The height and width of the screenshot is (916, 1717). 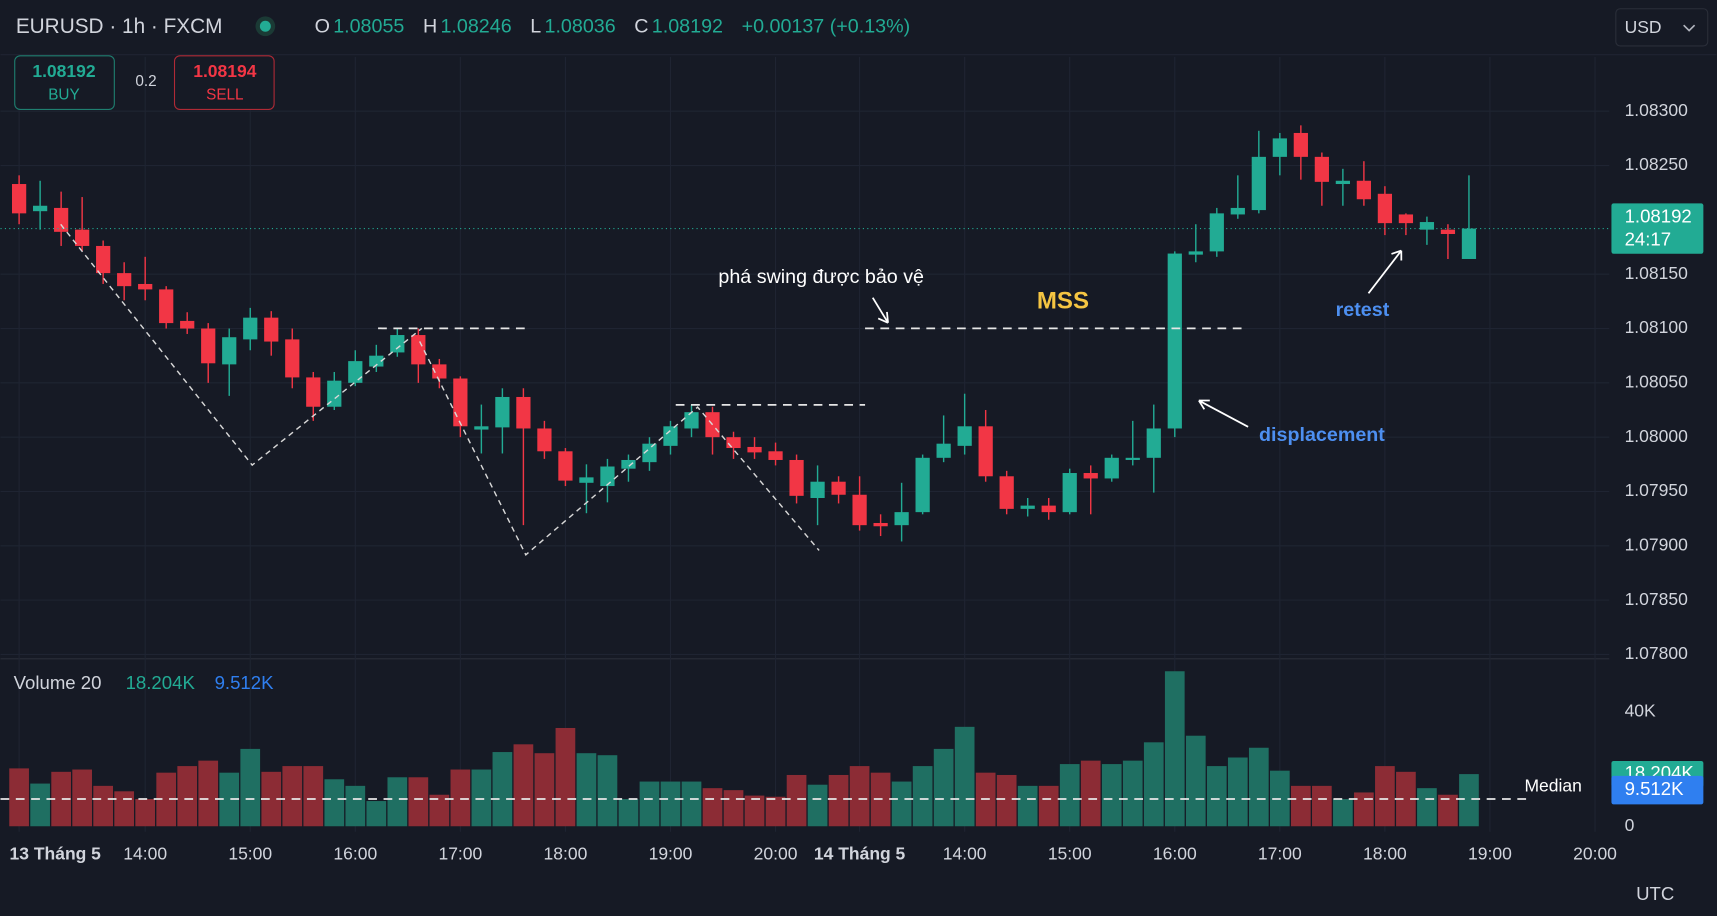 What do you see at coordinates (265, 26) in the screenshot?
I see `status-dot` at bounding box center [265, 26].